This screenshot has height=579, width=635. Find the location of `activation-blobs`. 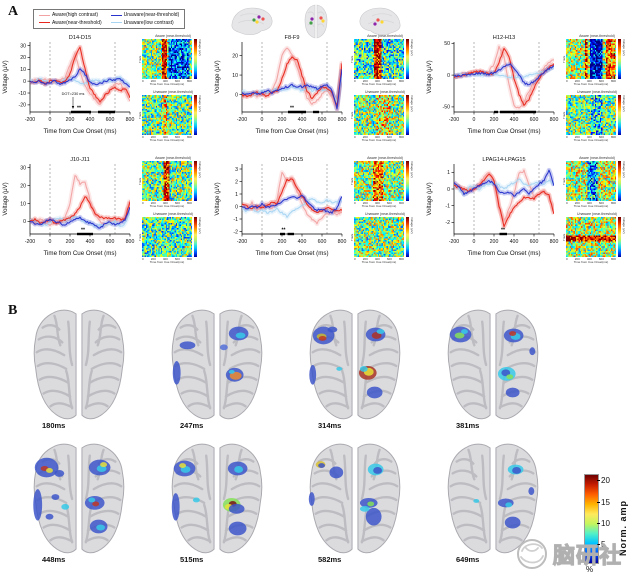

activation-blobs is located at coordinates (492, 362).